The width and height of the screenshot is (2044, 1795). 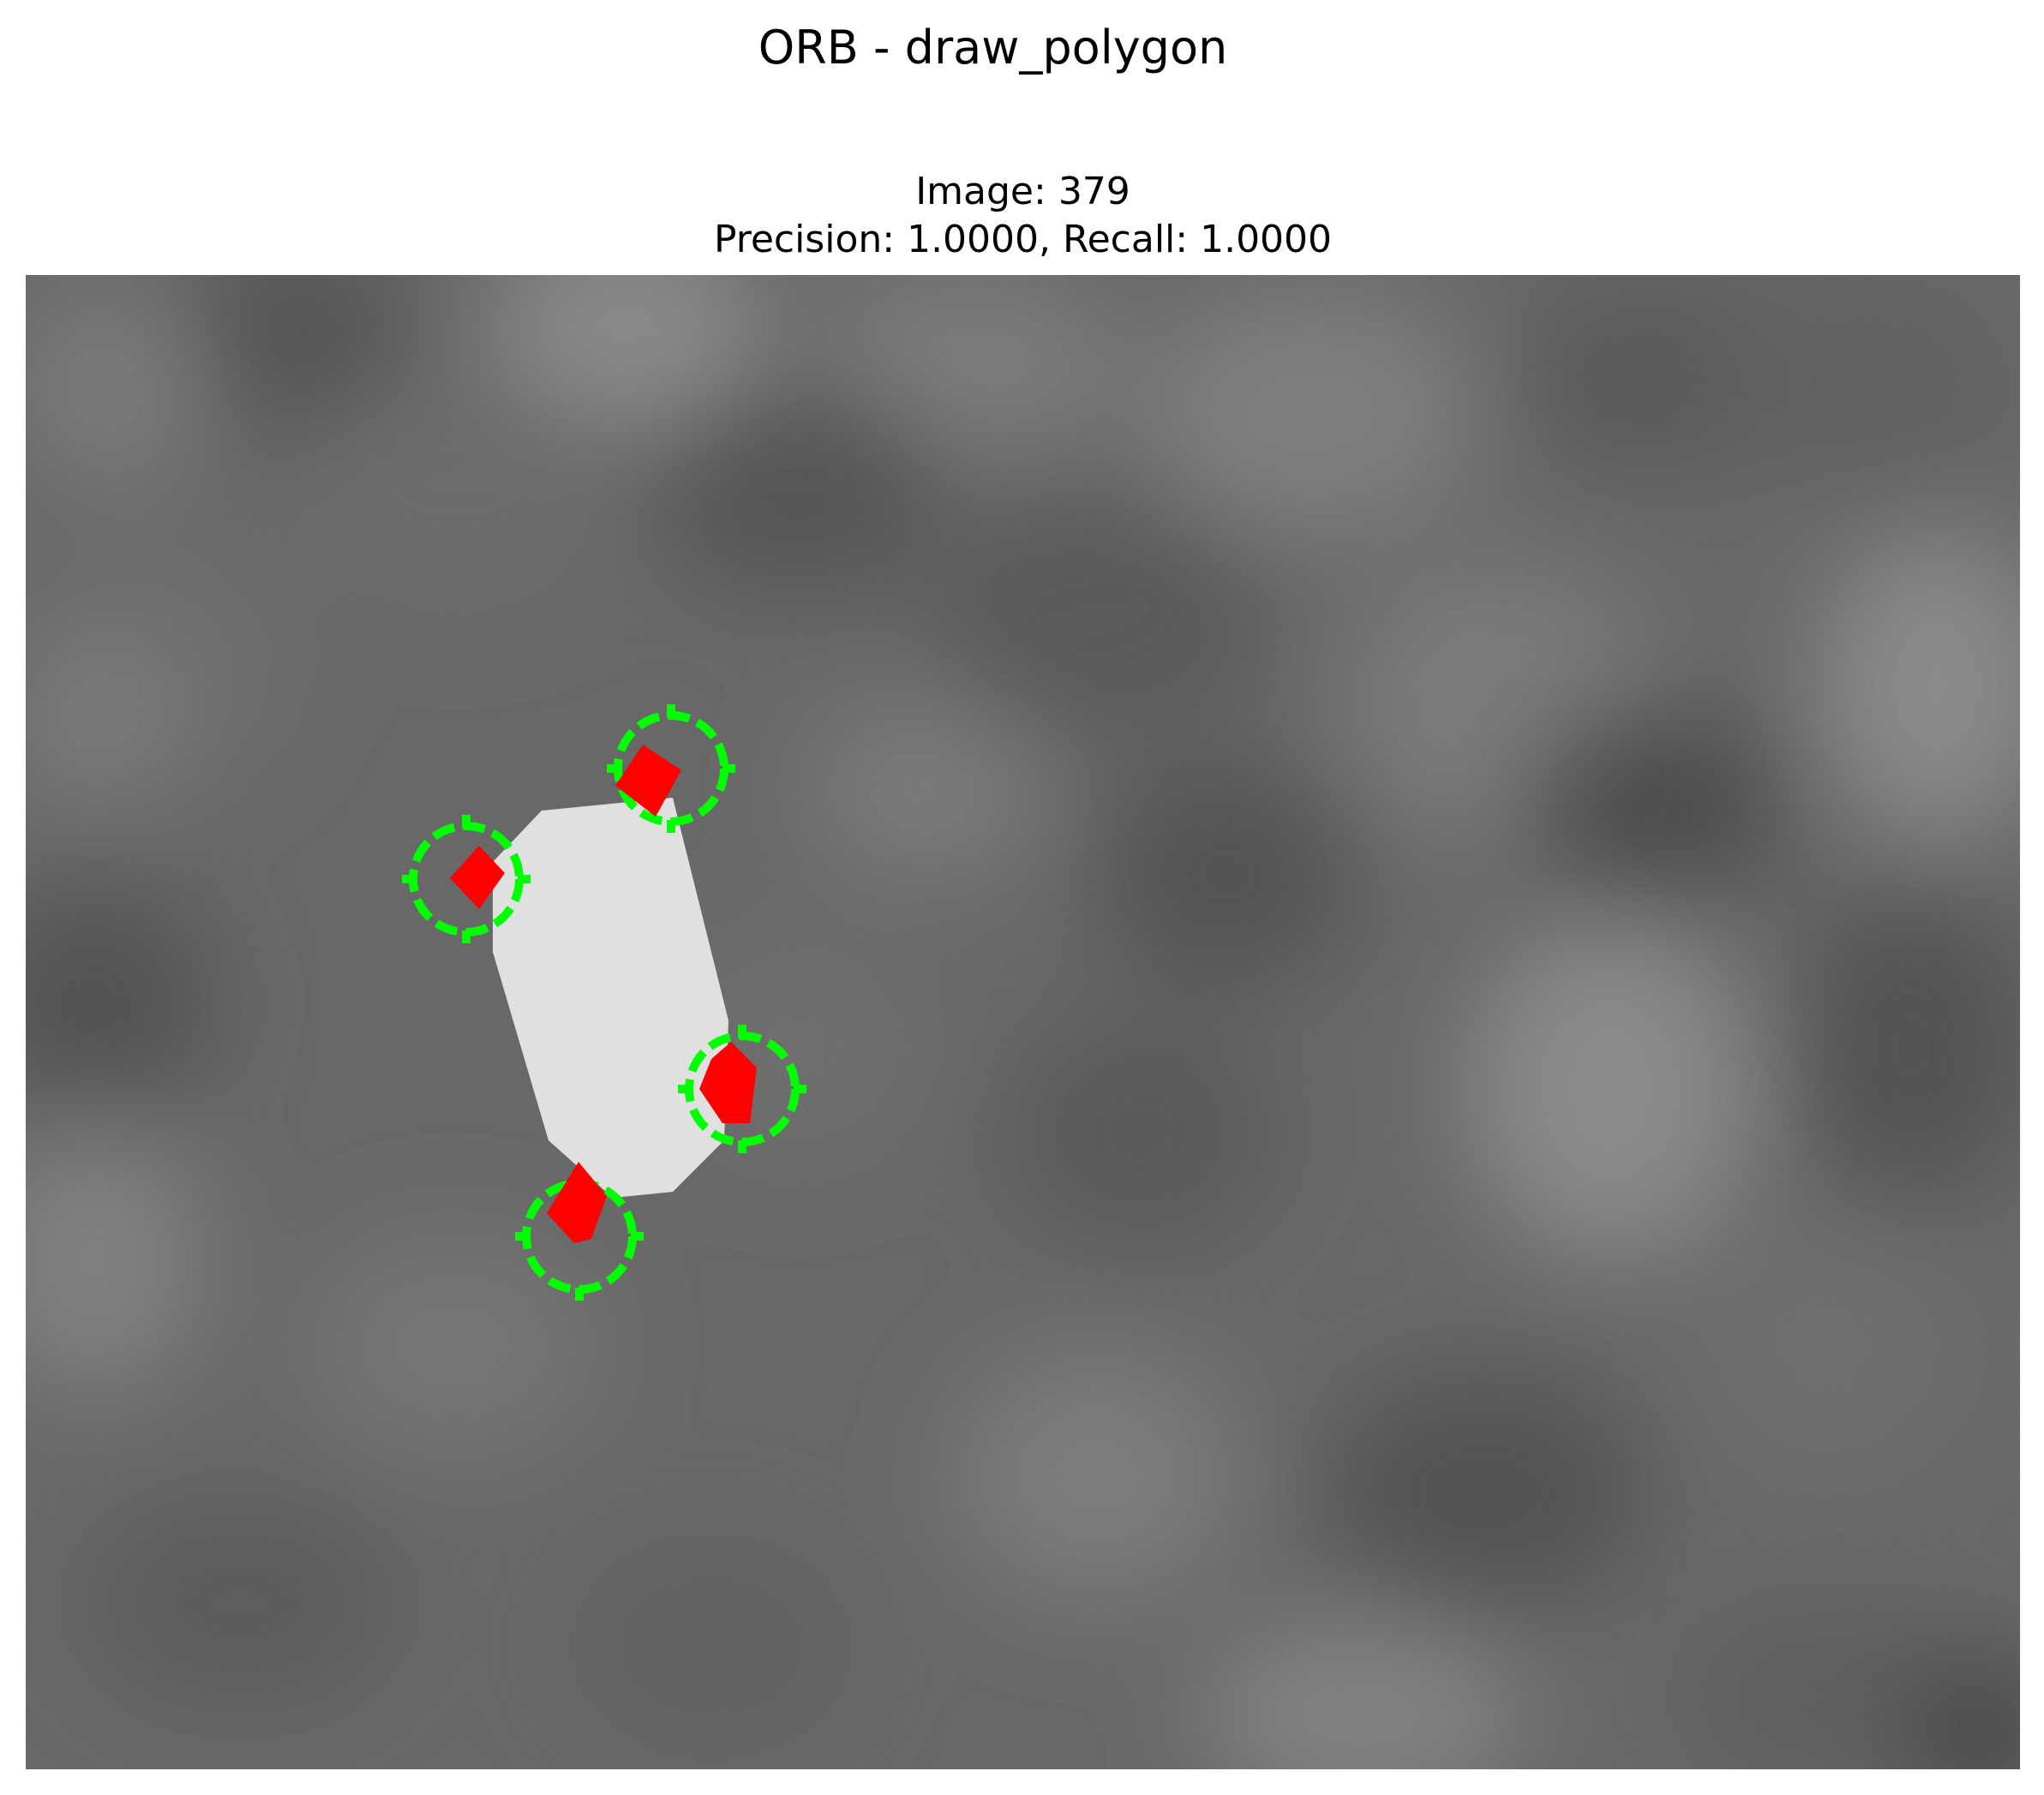 I want to click on ground-truth-ticks, so click(x=604, y=1002).